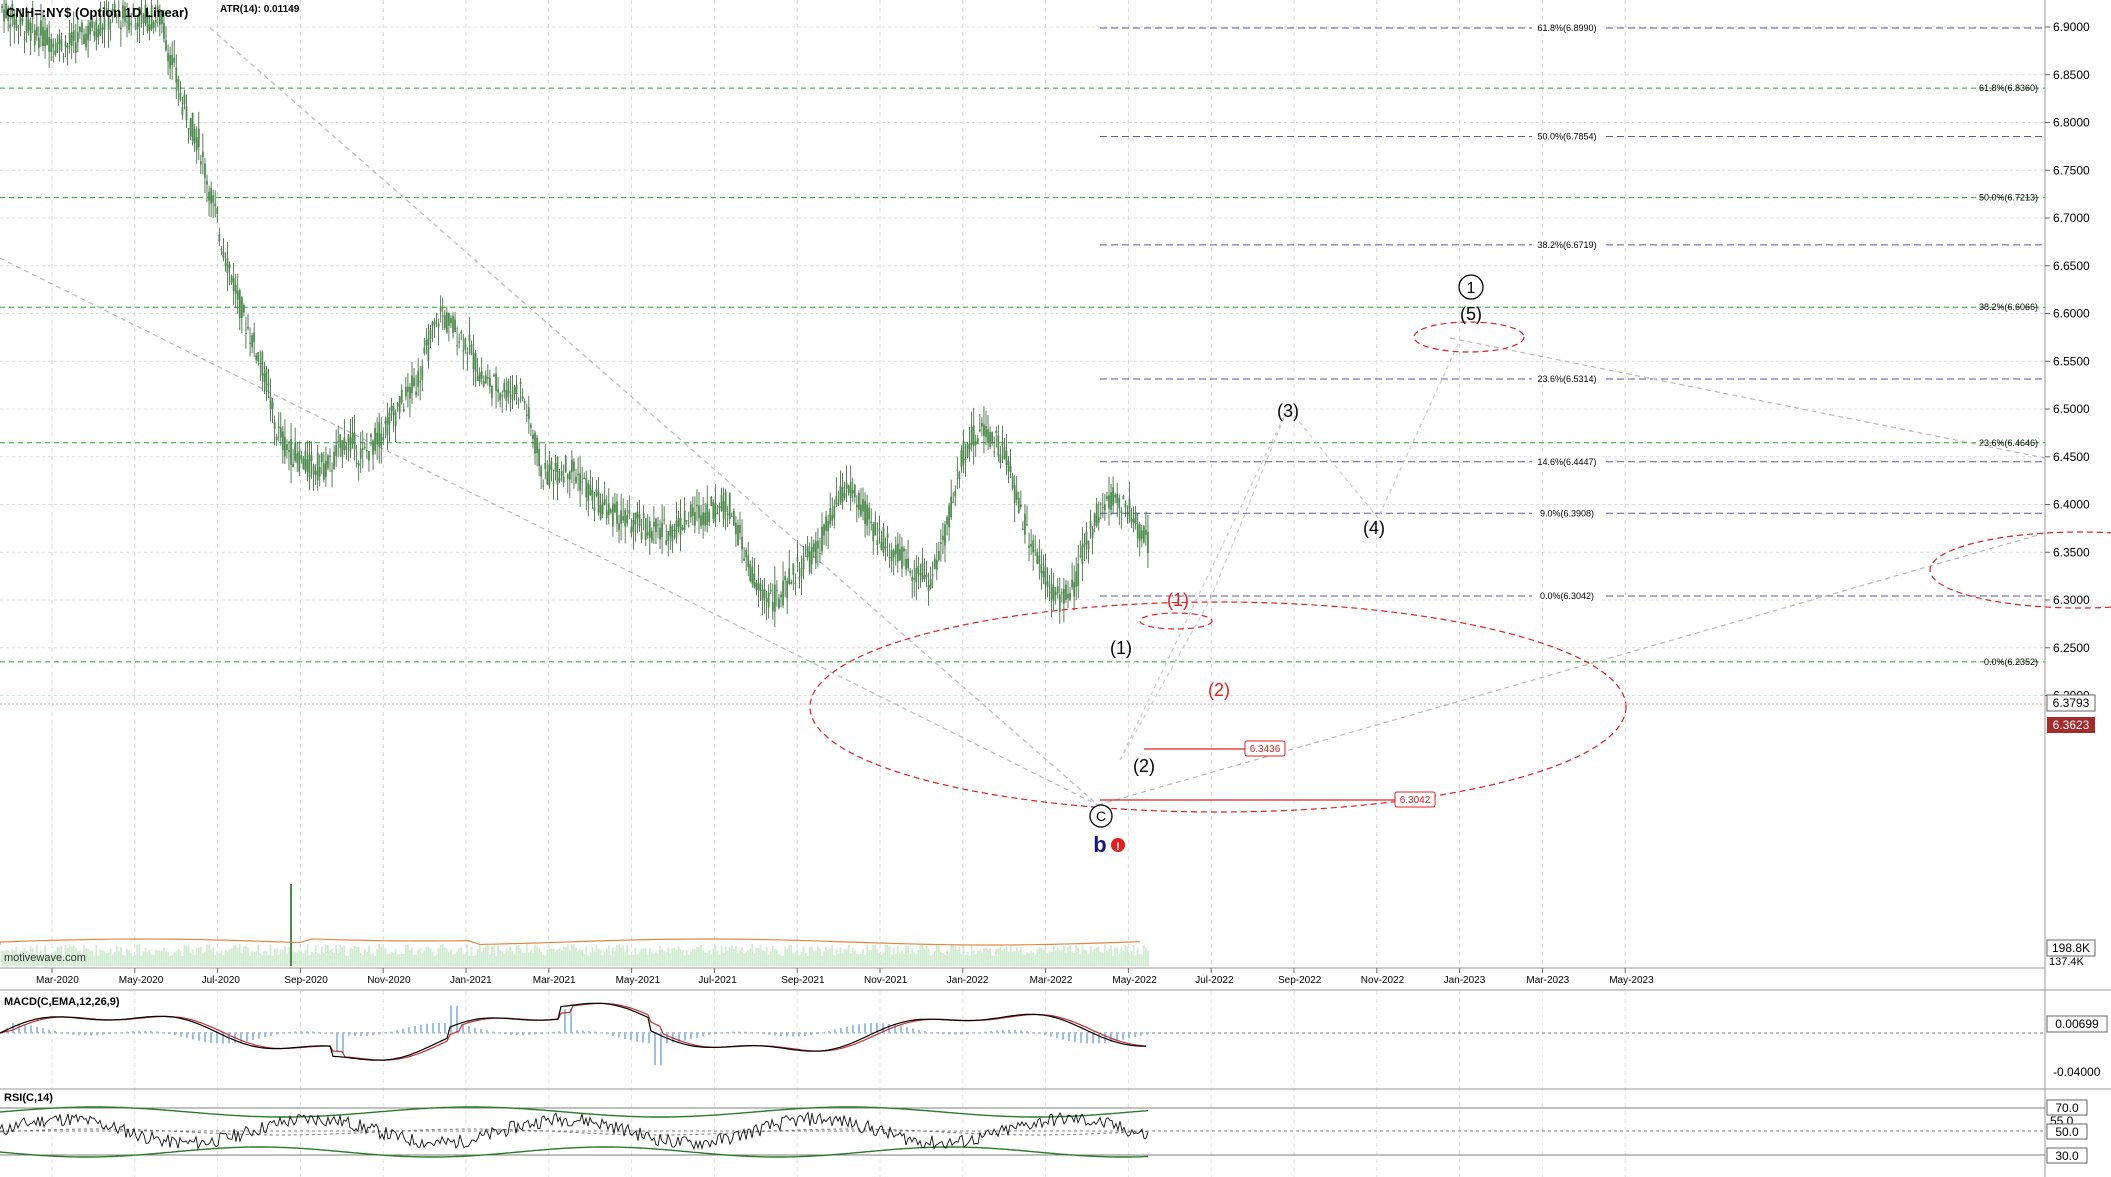 Image resolution: width=2111 pixels, height=1177 pixels. I want to click on wave-1-label: (1), so click(1121, 648).